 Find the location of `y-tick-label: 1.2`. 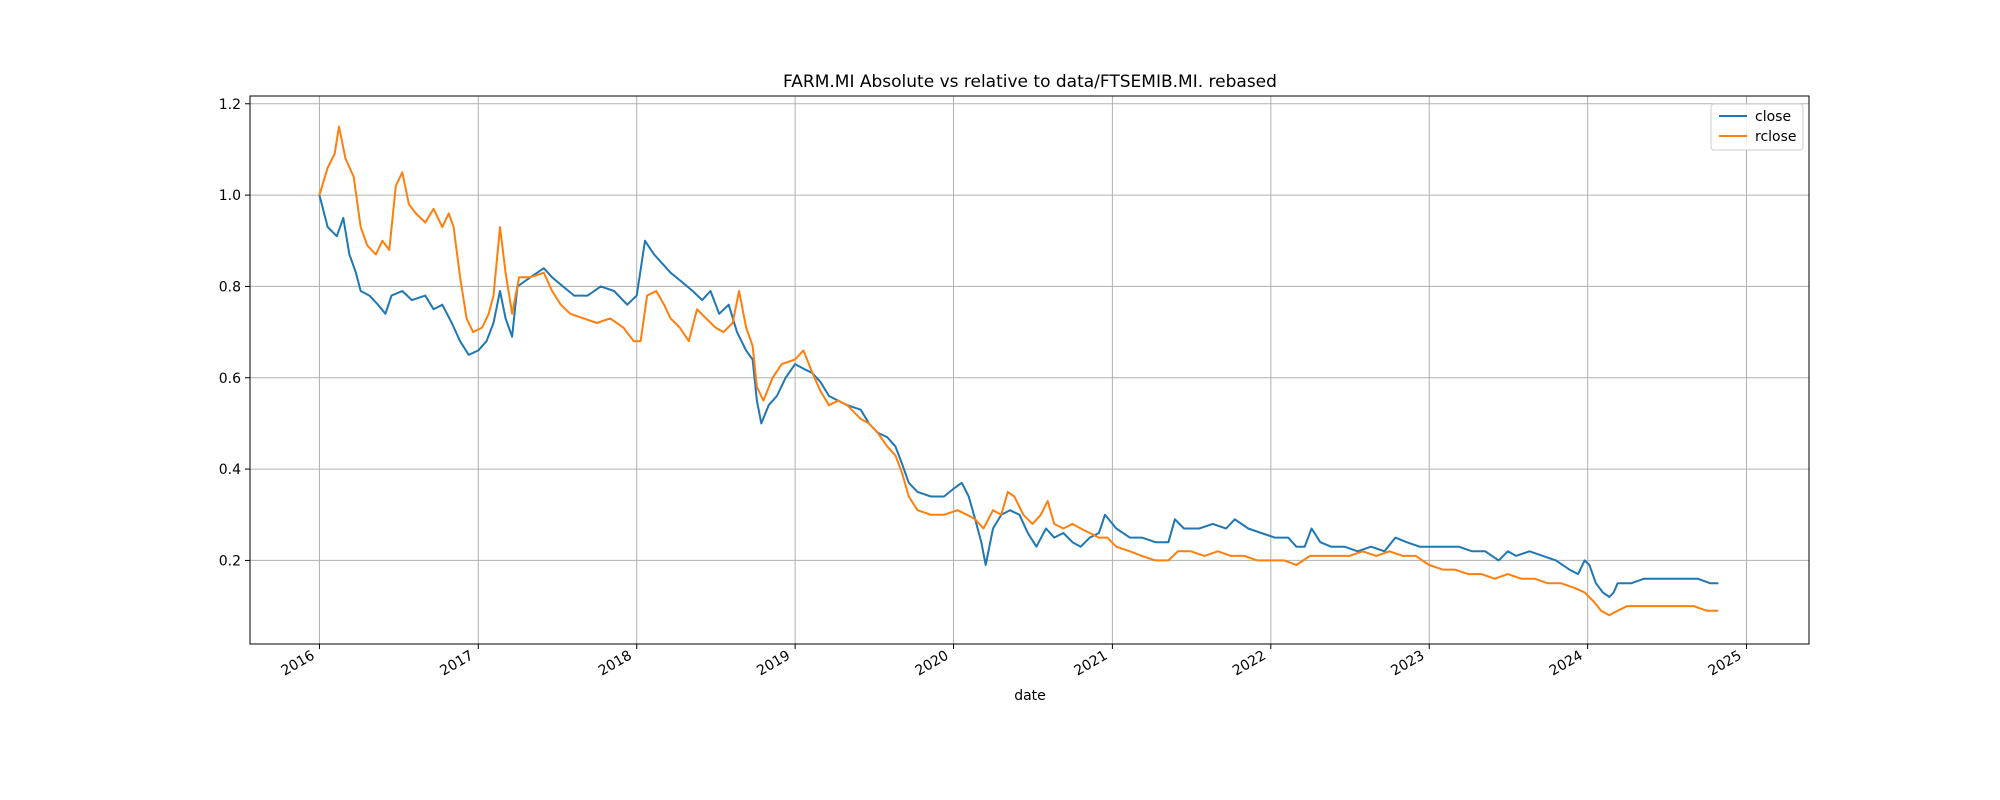

y-tick-label: 1.2 is located at coordinates (230, 105).